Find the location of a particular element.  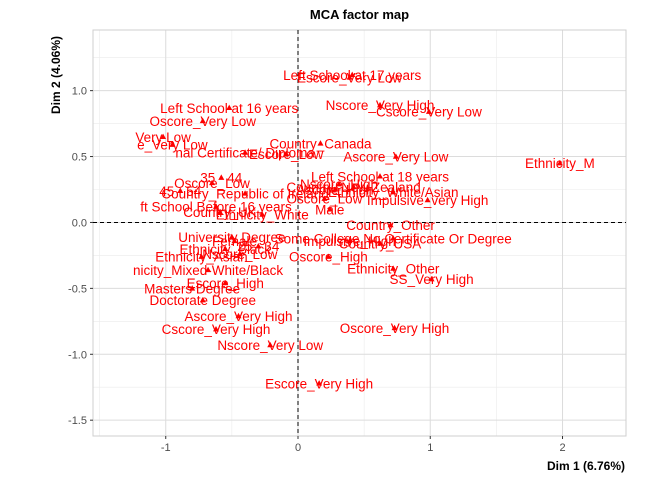

data-point-label: Country_Other is located at coordinates (390, 225).